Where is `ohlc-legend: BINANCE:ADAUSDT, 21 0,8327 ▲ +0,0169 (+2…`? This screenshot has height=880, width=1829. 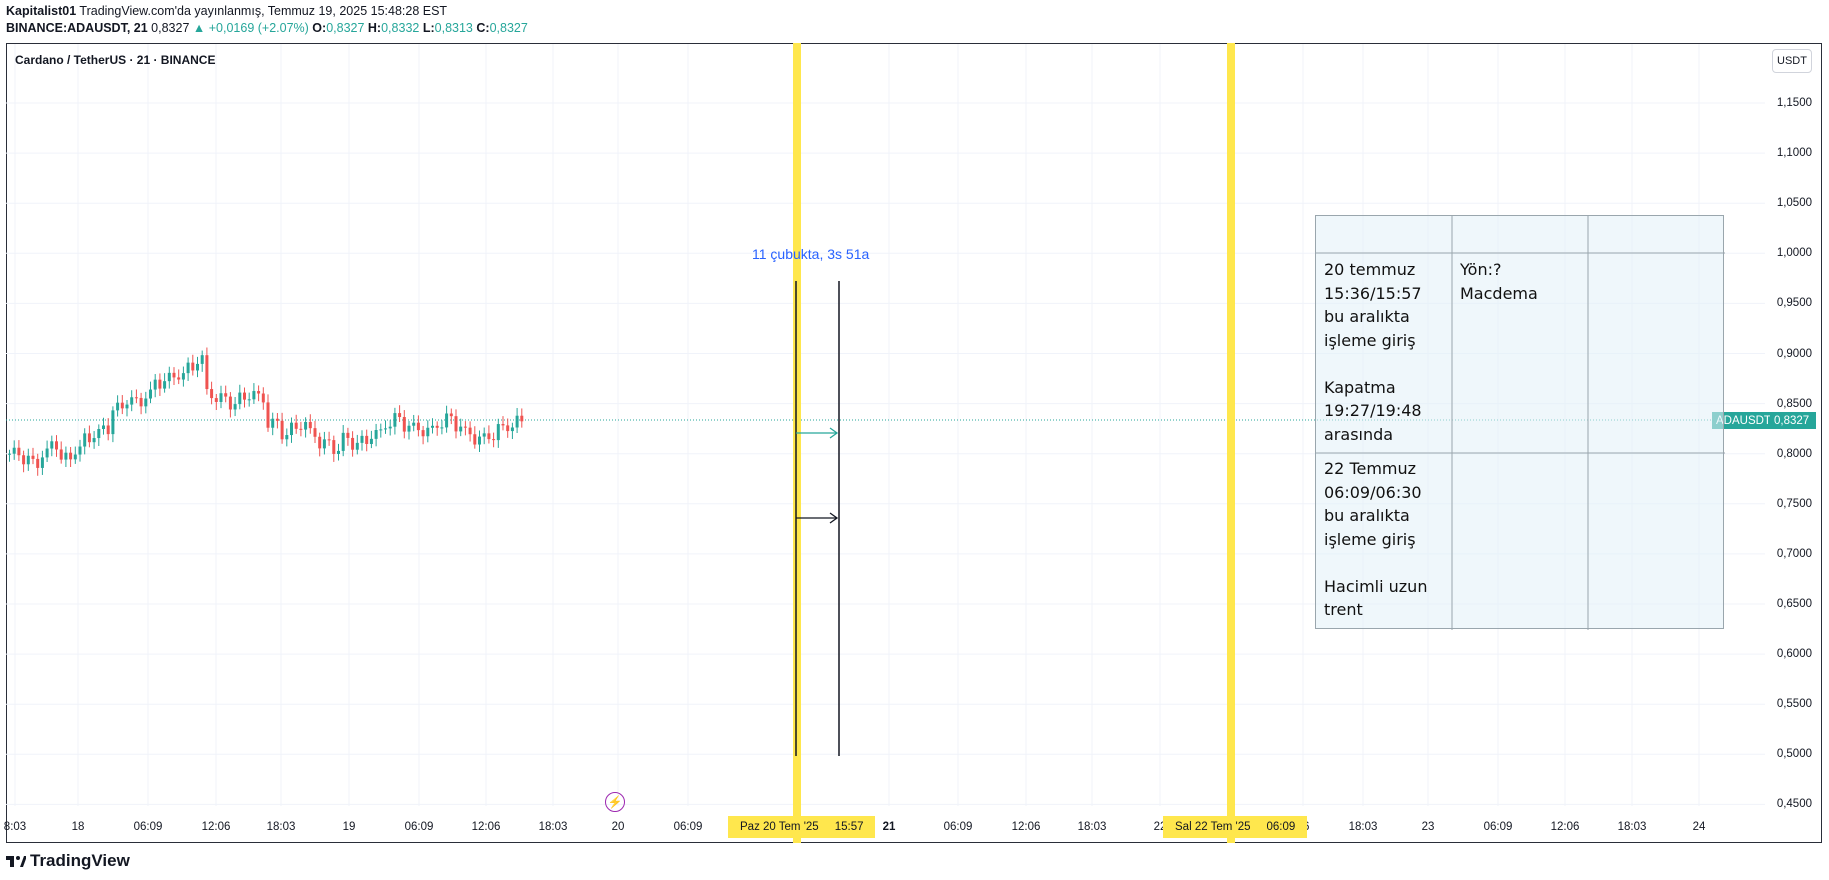
ohlc-legend: BINANCE:ADAUSDT, 21 0,8327 ▲ +0,0169 (+2… is located at coordinates (267, 28).